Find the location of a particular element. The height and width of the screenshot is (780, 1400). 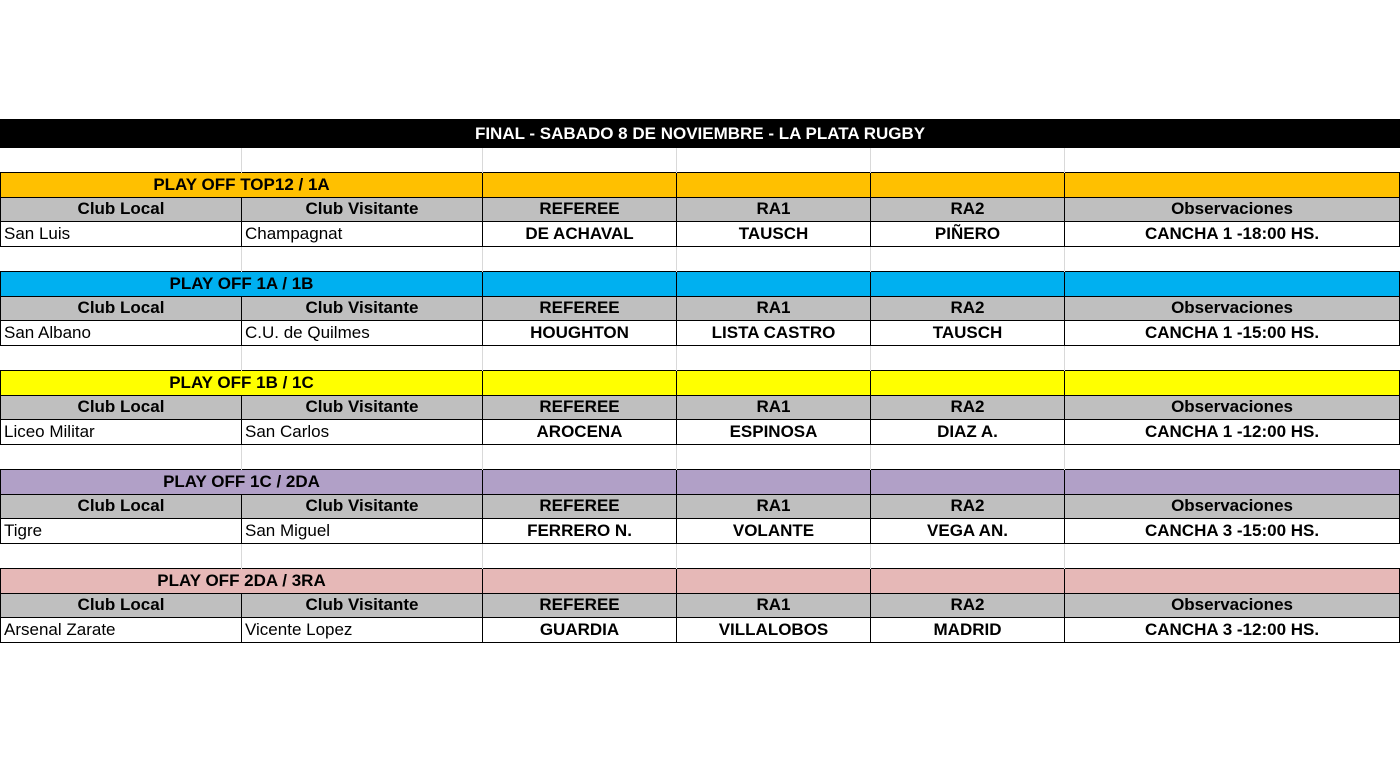

cell-ra2: VEGA AN. is located at coordinates (967, 531).